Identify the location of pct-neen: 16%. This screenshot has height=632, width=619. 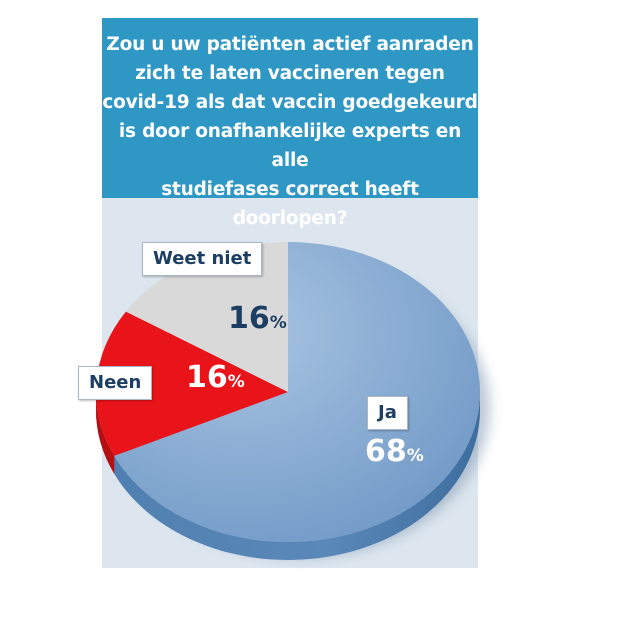
(215, 380).